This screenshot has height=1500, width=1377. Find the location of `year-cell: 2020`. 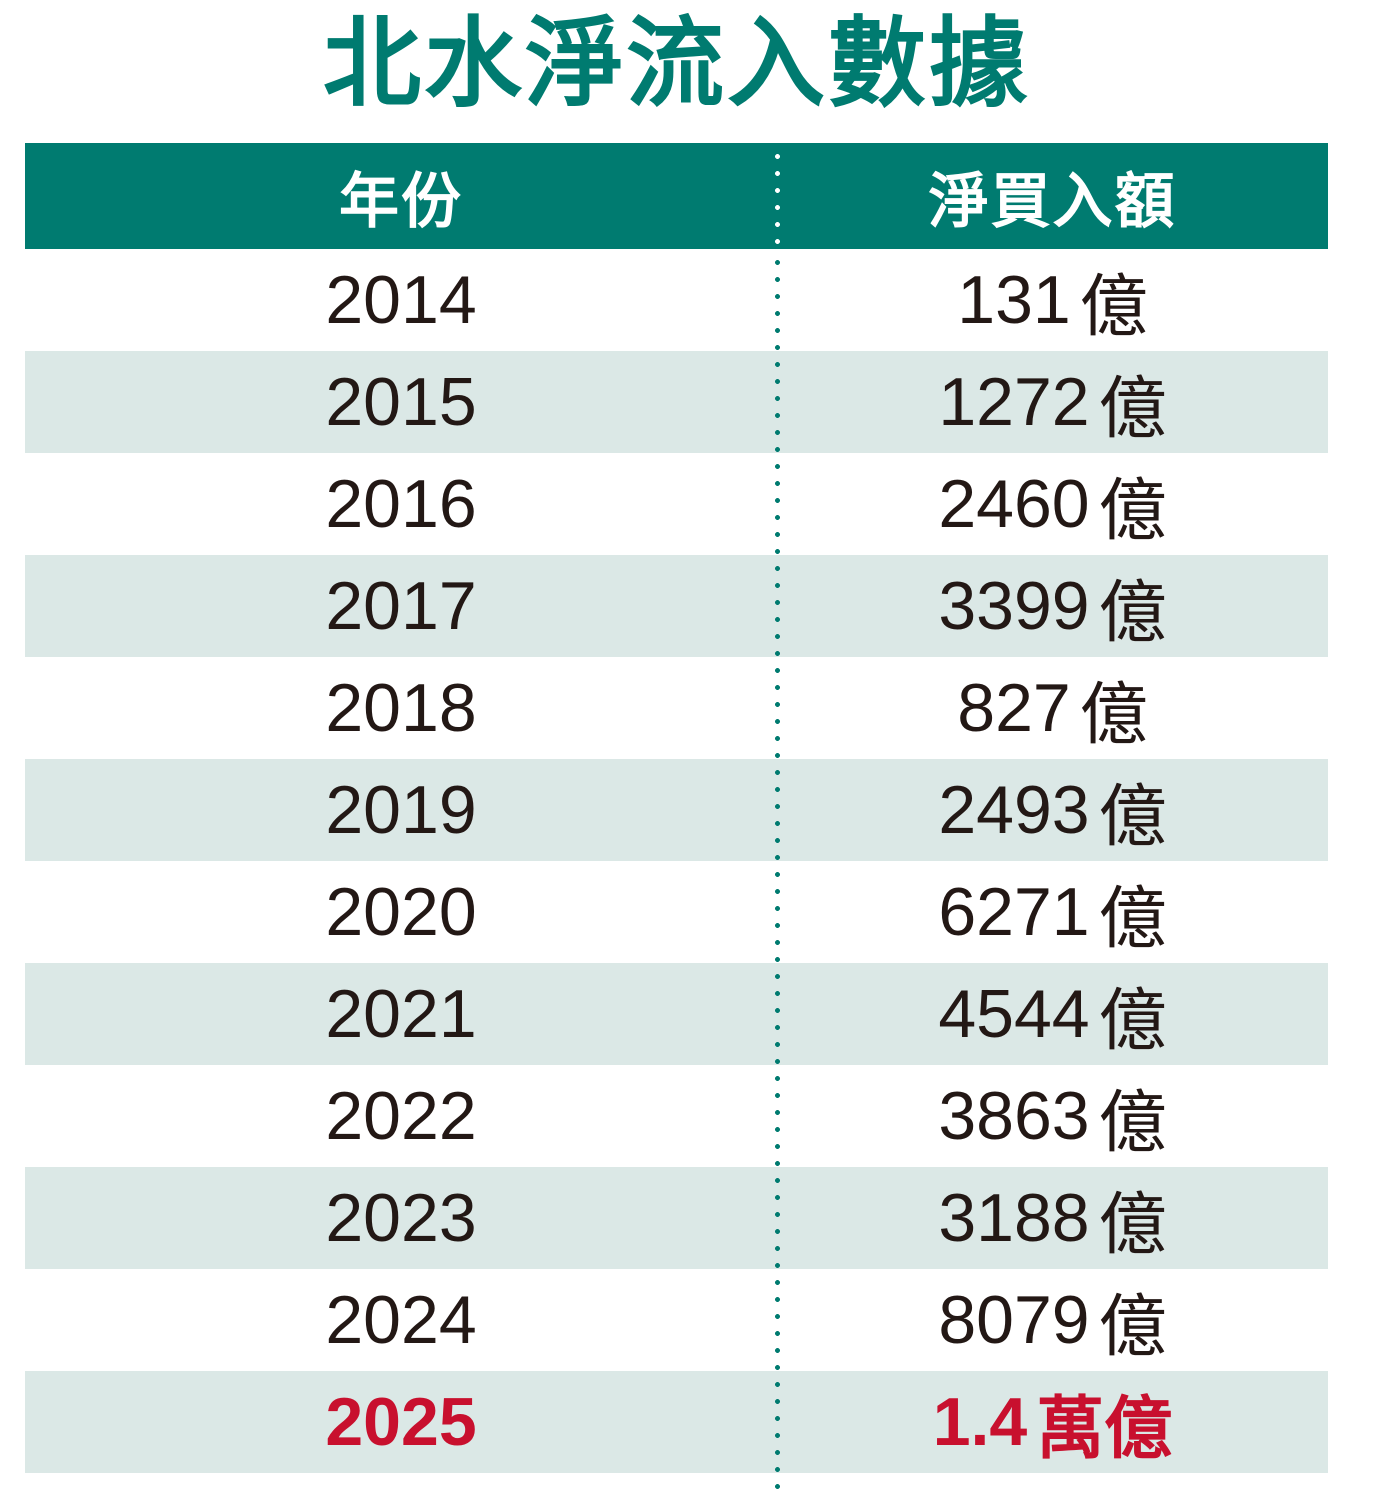

year-cell: 2020 is located at coordinates (401, 912).